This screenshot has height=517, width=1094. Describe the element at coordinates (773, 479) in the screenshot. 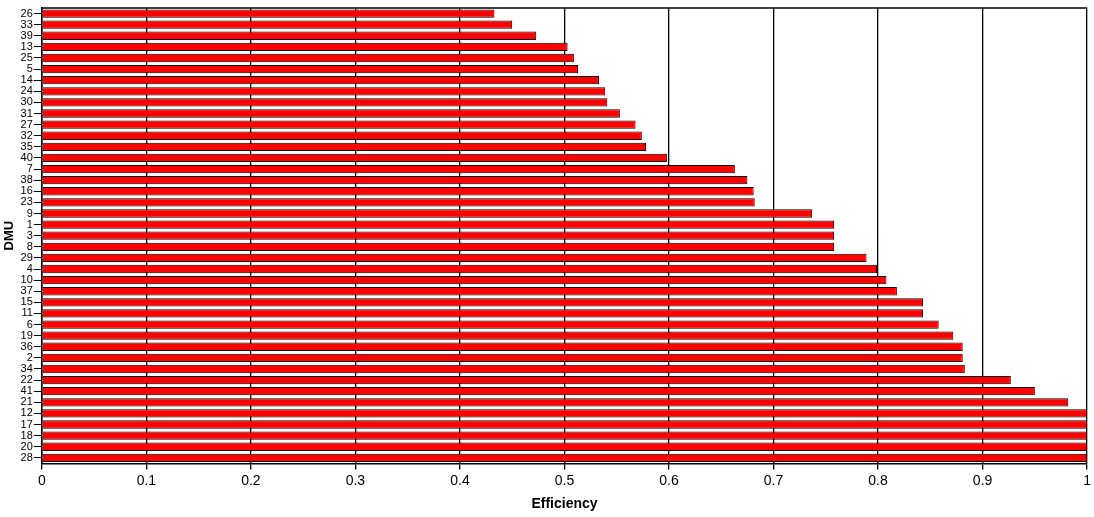

I see `x-tick-label: 0.7` at that location.